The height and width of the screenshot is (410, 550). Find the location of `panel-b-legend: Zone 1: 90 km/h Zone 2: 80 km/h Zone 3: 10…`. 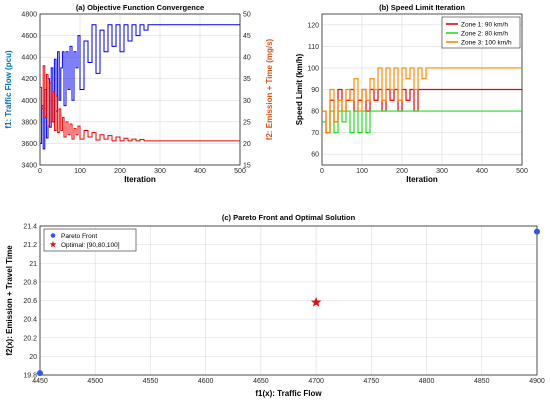

panel-b-legend: Zone 1: 90 km/h Zone 2: 80 km/h Zone 3: 10… is located at coordinates (481, 32).